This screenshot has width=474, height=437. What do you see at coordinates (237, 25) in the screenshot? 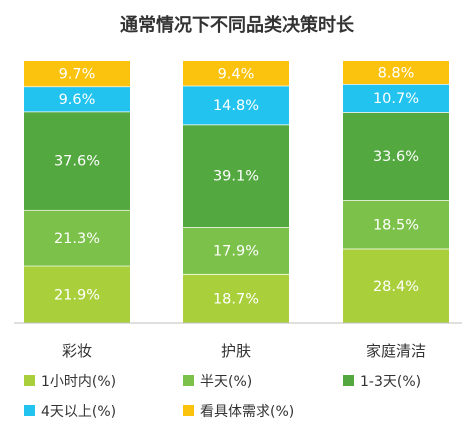
I see `chart-title: 通常情况下不同品类决策时长` at bounding box center [237, 25].